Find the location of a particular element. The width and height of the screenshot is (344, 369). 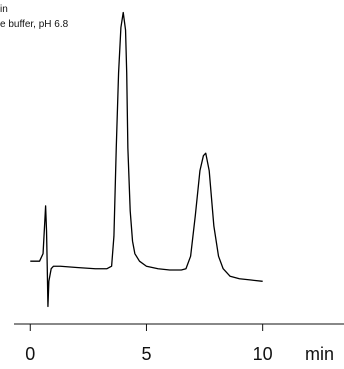

x-axis: 0 5 10 is located at coordinates (179, 343).